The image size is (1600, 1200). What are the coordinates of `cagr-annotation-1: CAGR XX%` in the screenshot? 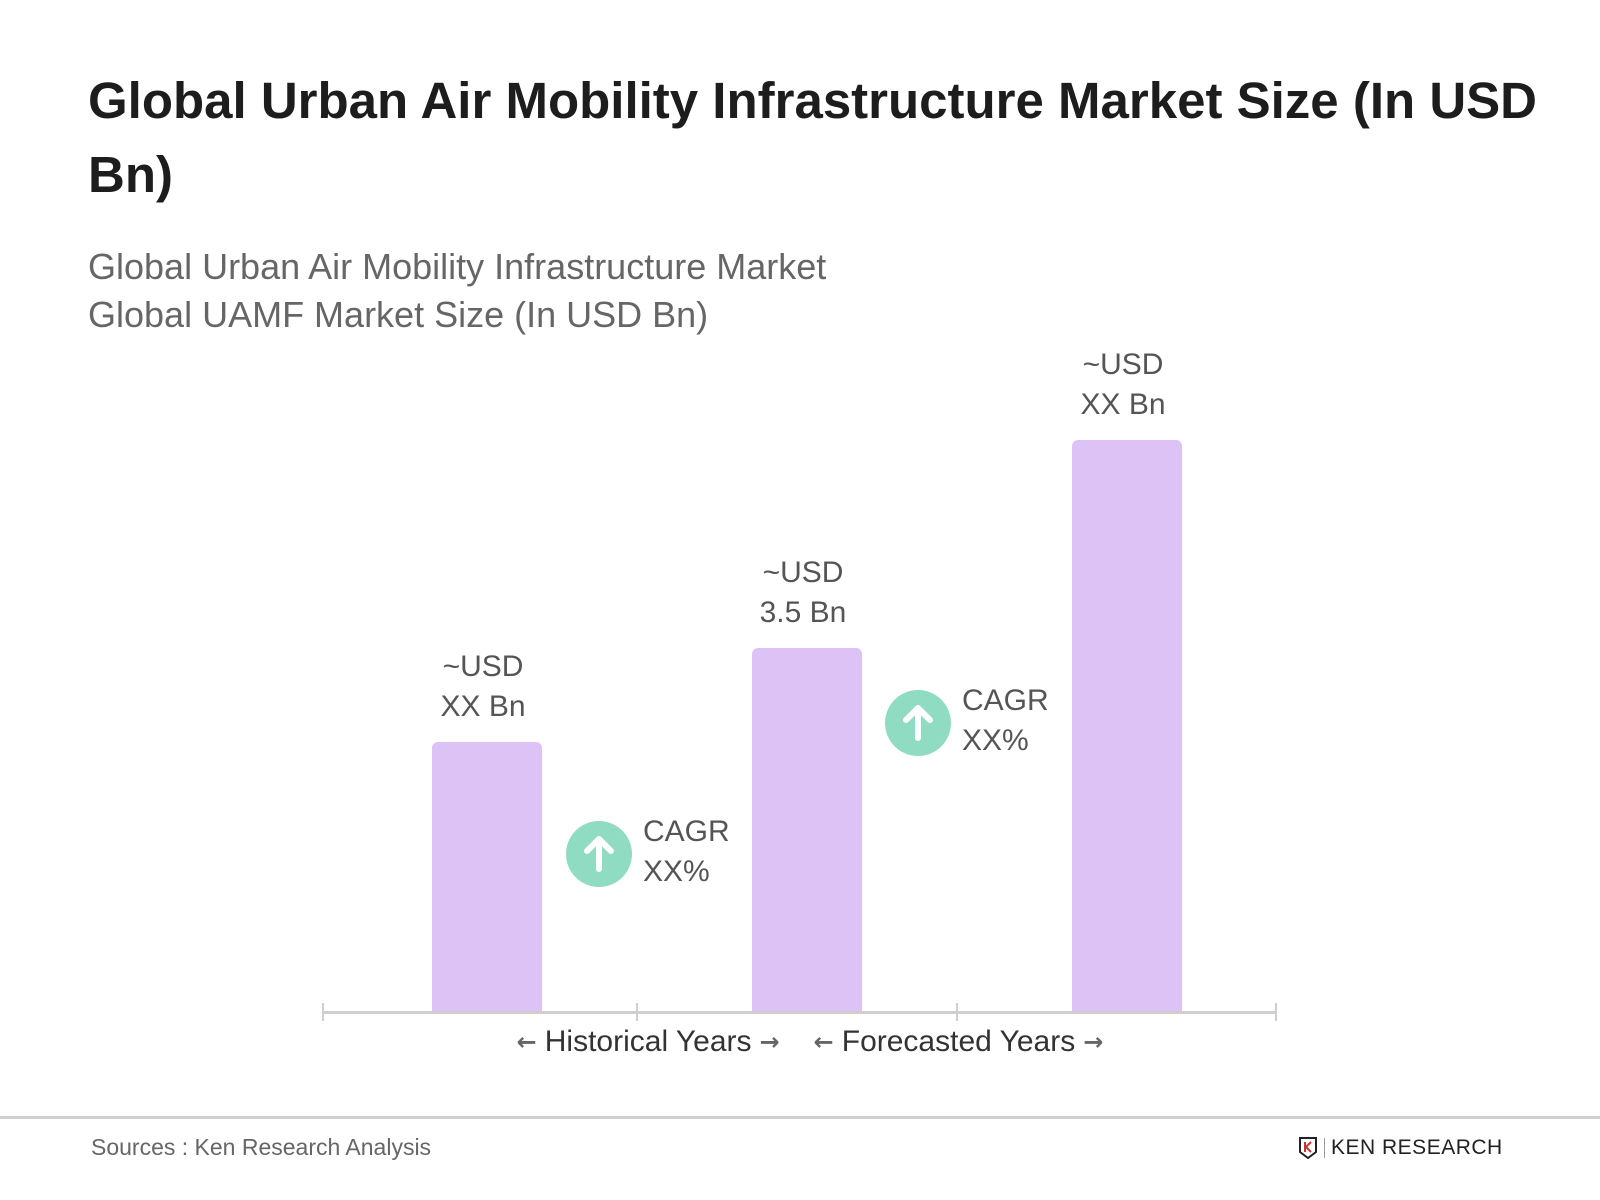 It's located at (686, 851).